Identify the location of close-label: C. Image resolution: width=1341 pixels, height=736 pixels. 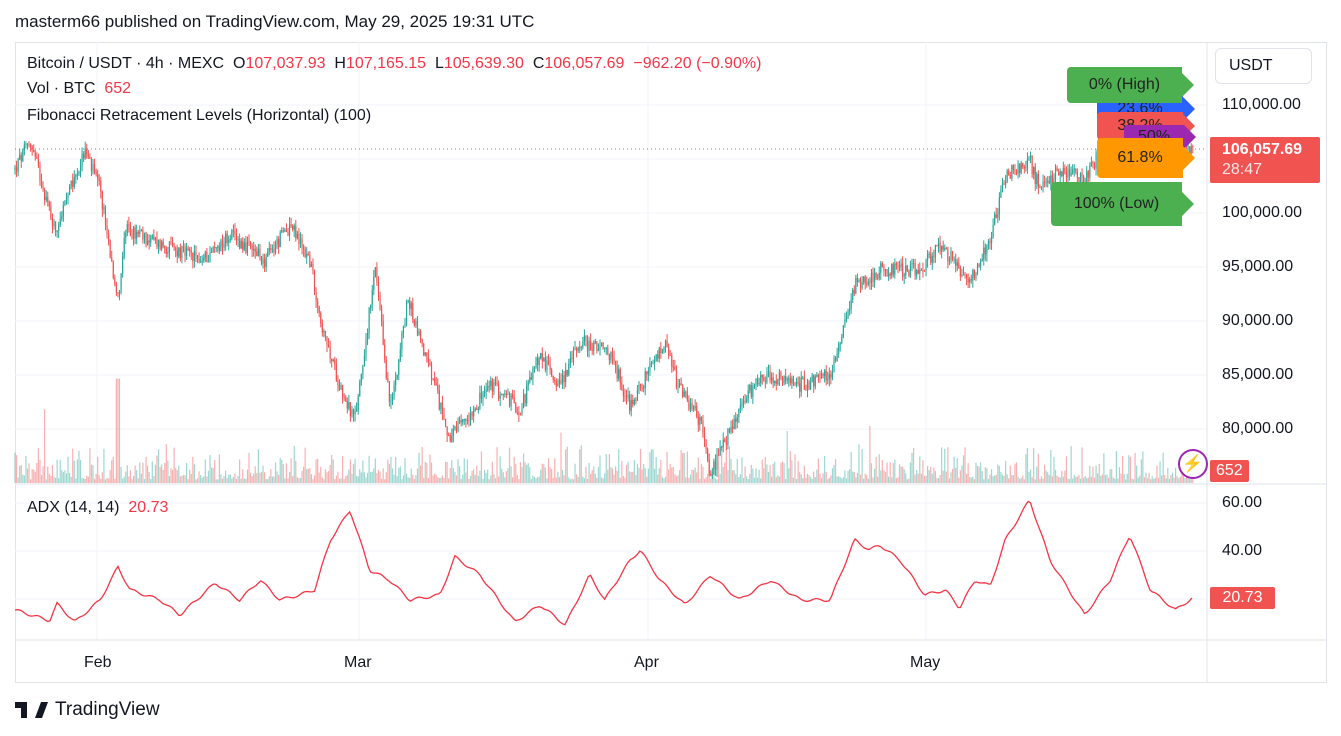
(538, 63).